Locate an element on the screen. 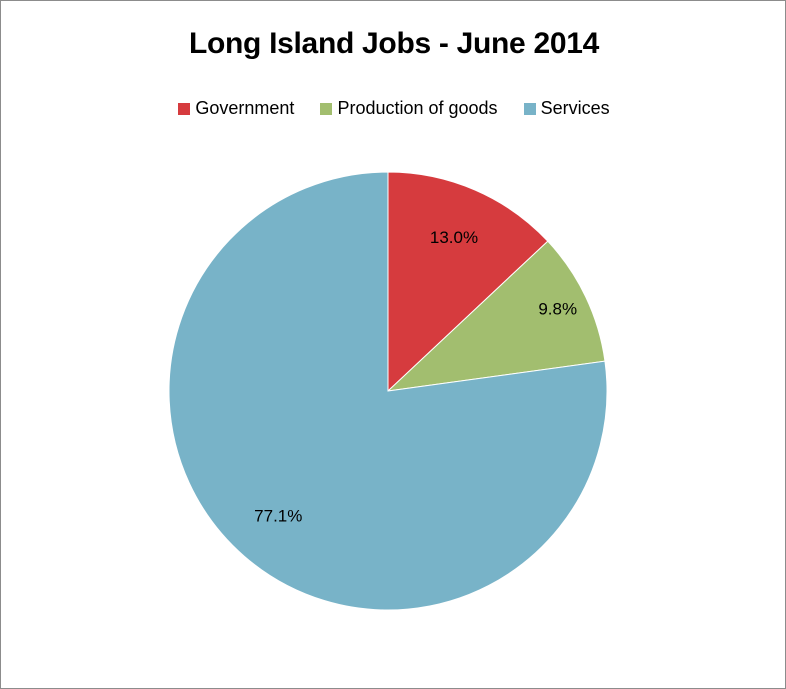 The image size is (786, 689). legend-swatch-services is located at coordinates (529, 108).